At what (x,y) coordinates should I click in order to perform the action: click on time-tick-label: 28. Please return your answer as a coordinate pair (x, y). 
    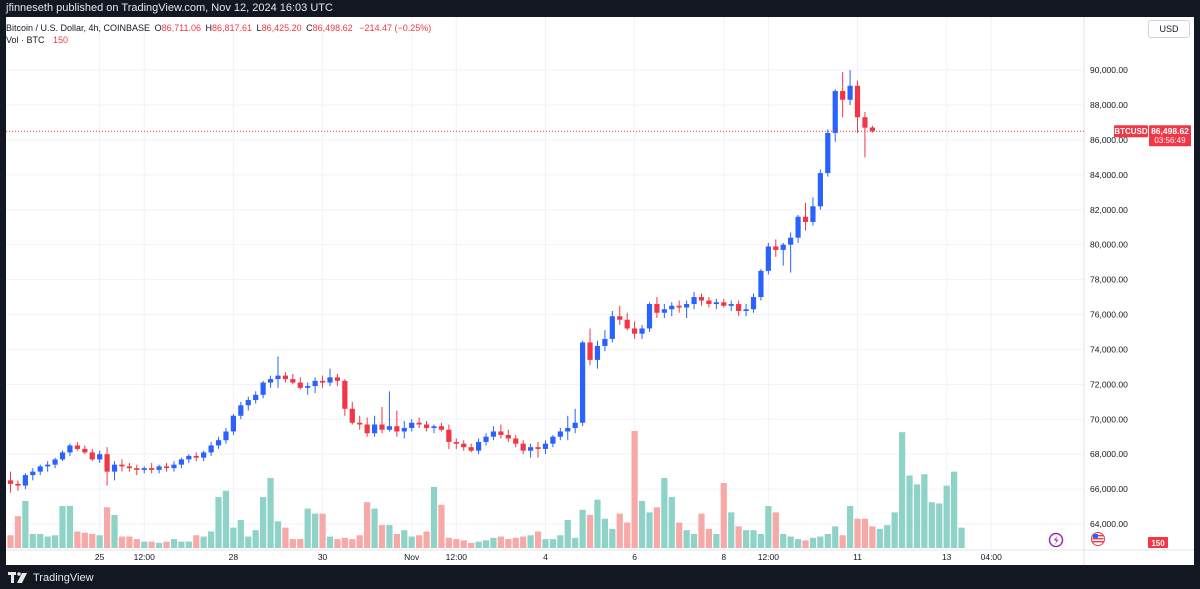
    Looking at the image, I should click on (234, 557).